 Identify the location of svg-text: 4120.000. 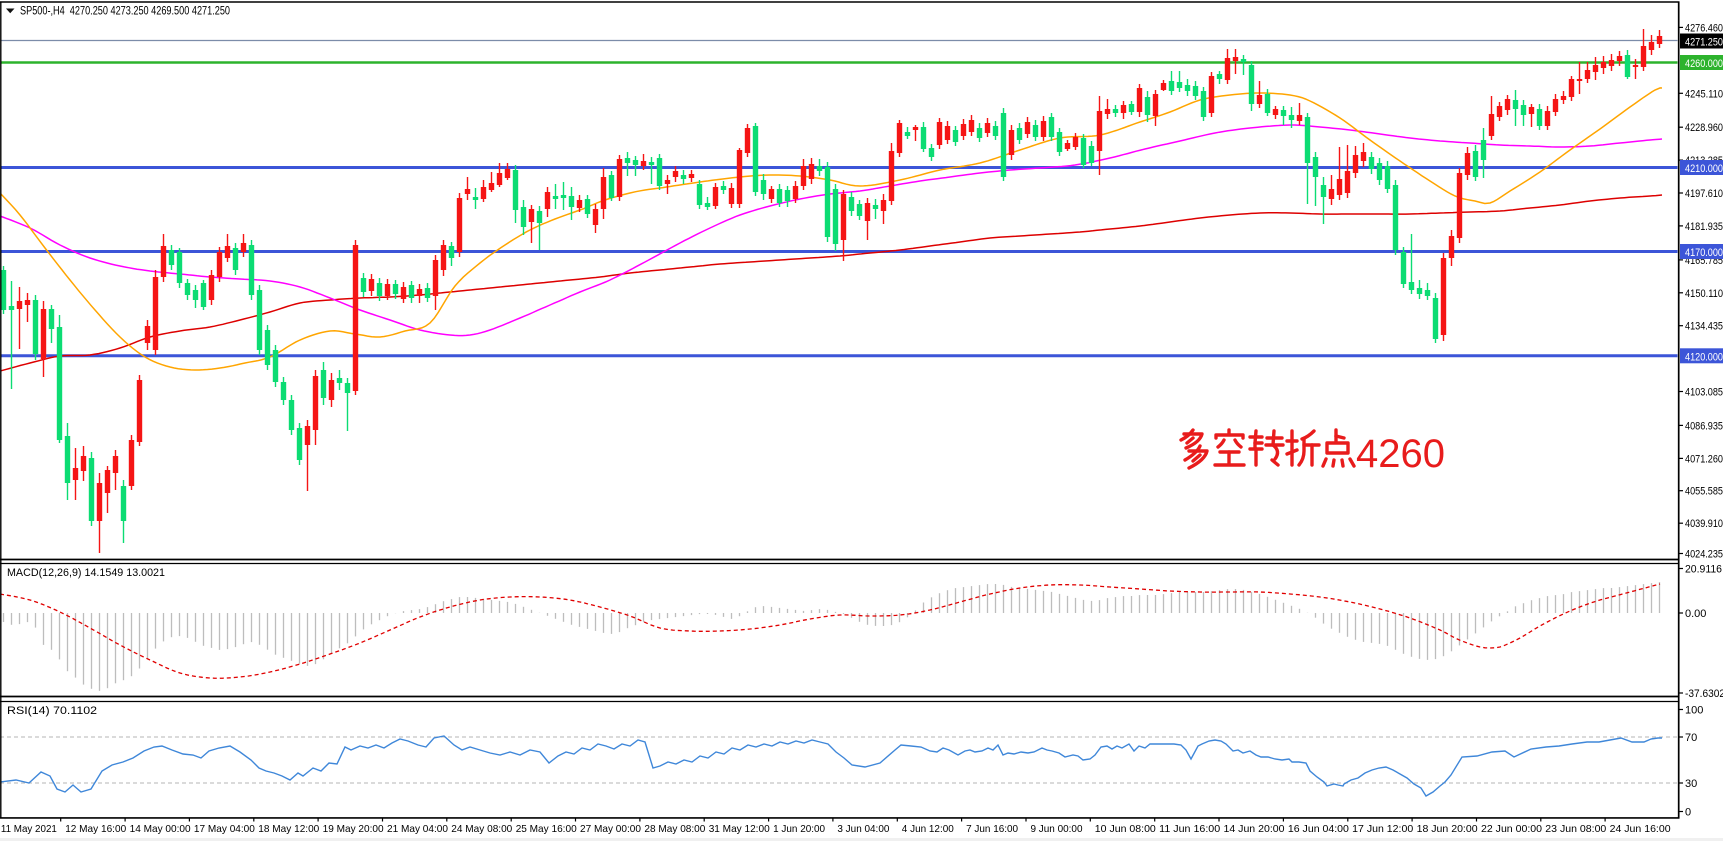
(1704, 357).